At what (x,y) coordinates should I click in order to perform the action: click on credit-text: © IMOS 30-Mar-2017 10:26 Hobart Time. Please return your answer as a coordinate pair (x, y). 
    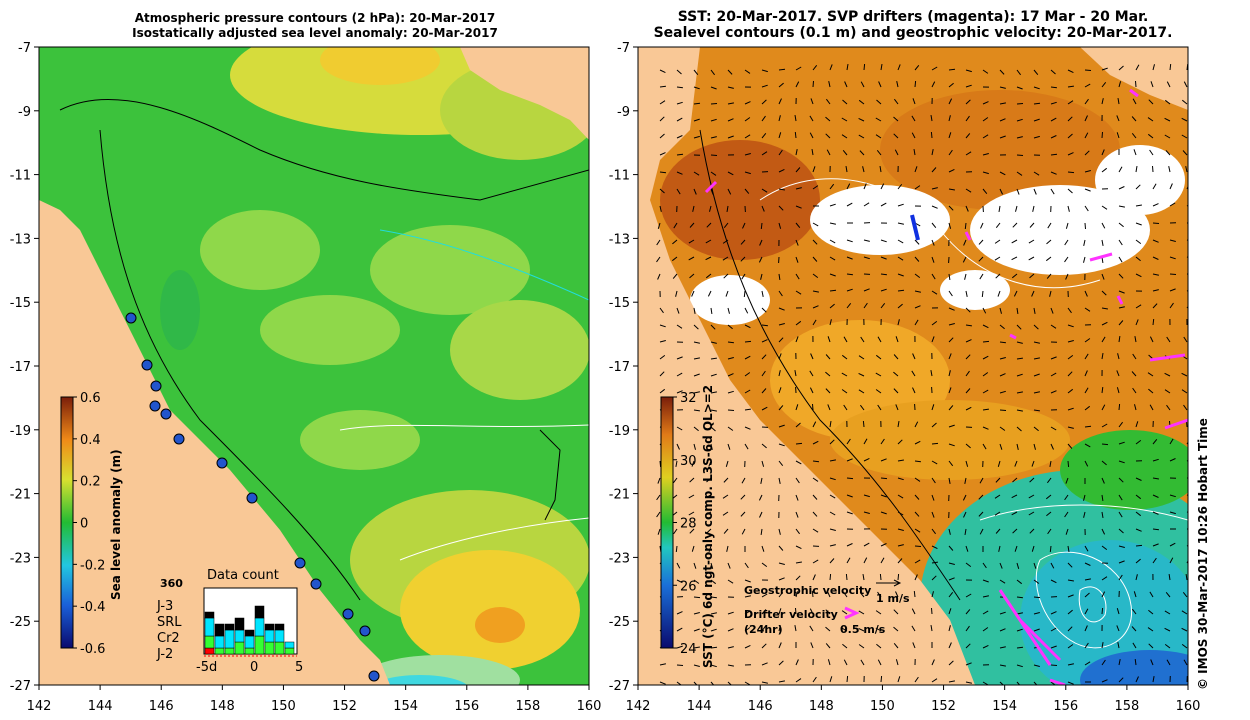
    Looking at the image, I should click on (1203, 554).